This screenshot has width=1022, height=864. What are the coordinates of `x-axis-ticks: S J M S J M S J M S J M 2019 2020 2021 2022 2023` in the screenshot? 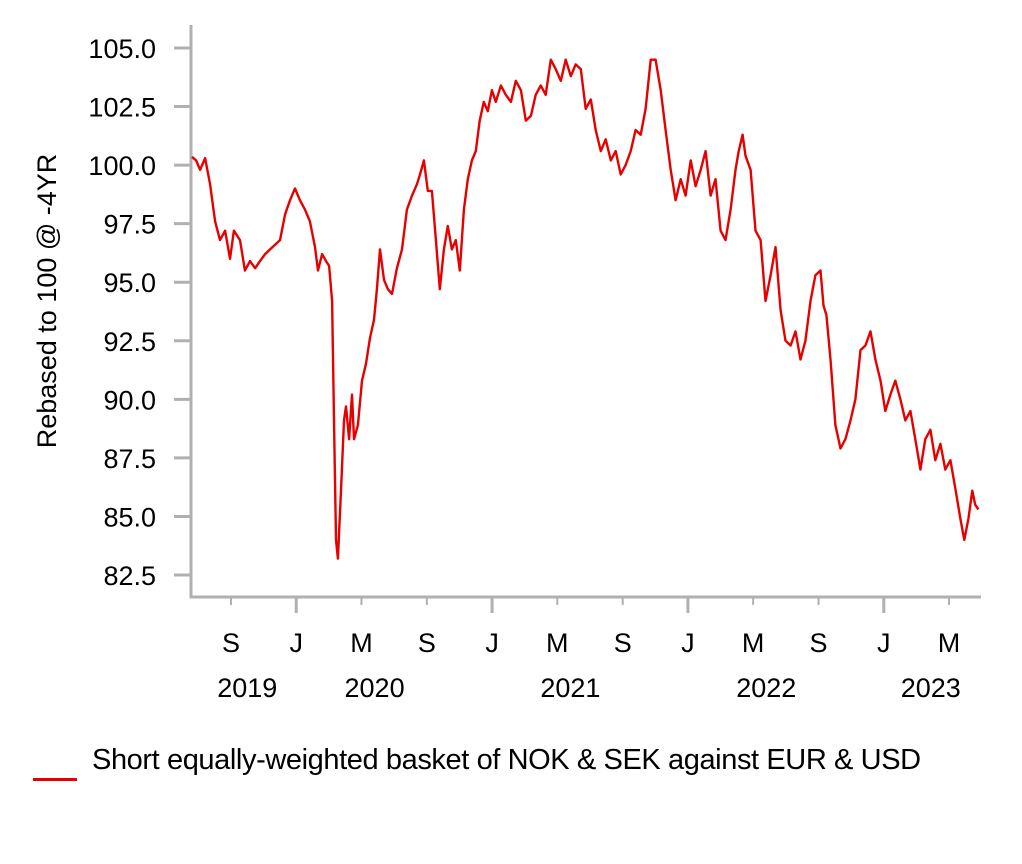 It's located at (589, 650).